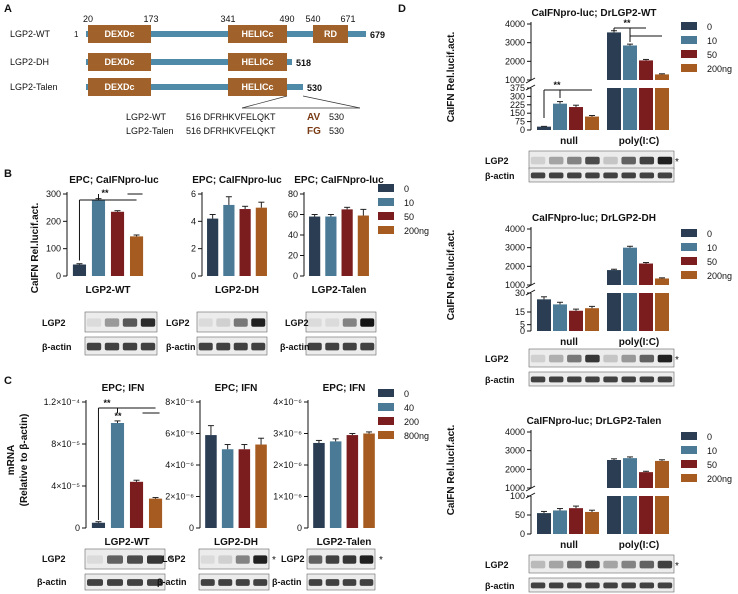 The width and height of the screenshot is (738, 594). What do you see at coordinates (344, 542) in the screenshot?
I see `chart-xlabel: LGP2-Talen` at bounding box center [344, 542].